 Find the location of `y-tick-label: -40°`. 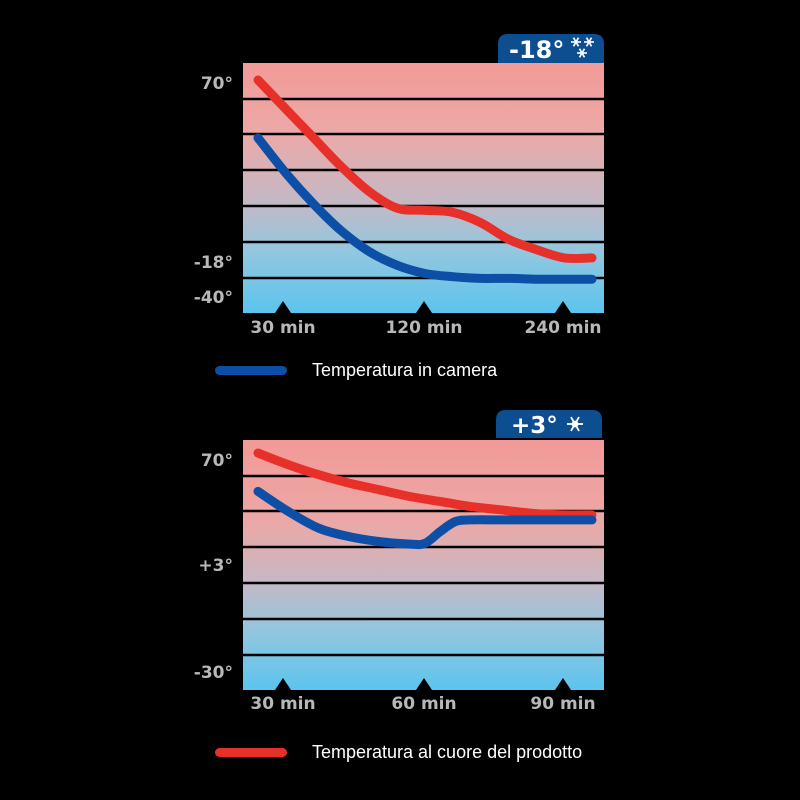

y-tick-label: -40° is located at coordinates (213, 298).